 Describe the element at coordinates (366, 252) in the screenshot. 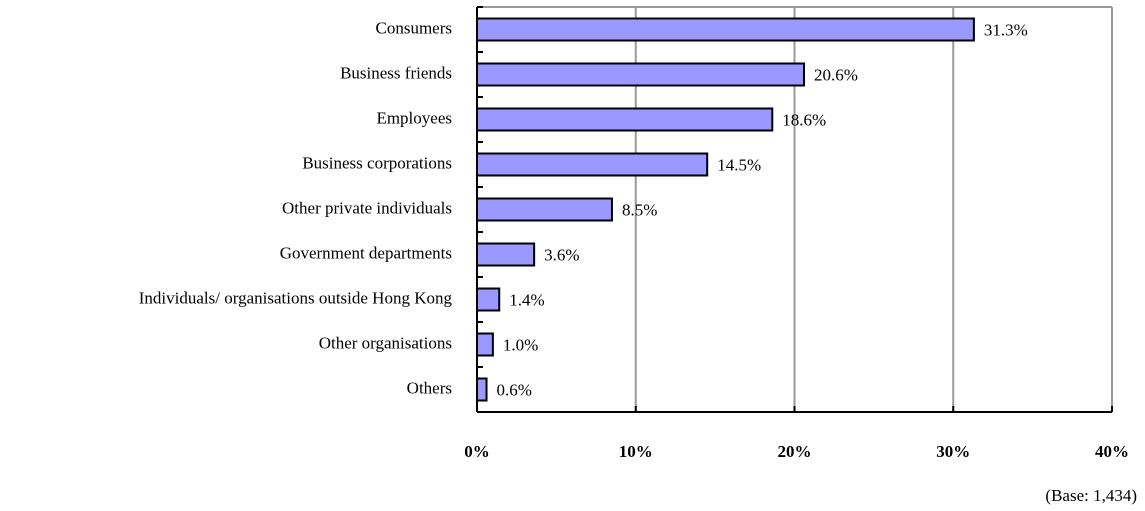

I see `y-tick-label: Government departments` at that location.